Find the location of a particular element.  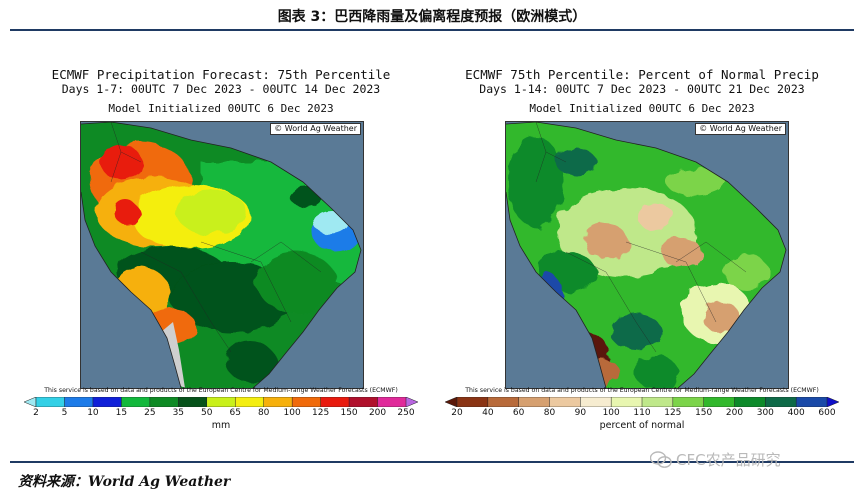

colorbar-tick-label: 40 is located at coordinates (488, 413).